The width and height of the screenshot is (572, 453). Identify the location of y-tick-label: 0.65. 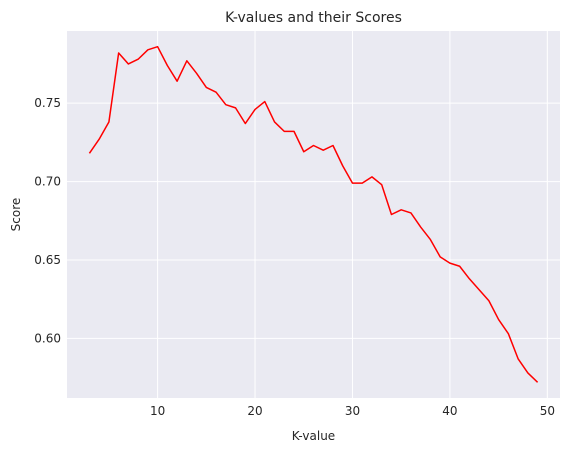
(47, 260).